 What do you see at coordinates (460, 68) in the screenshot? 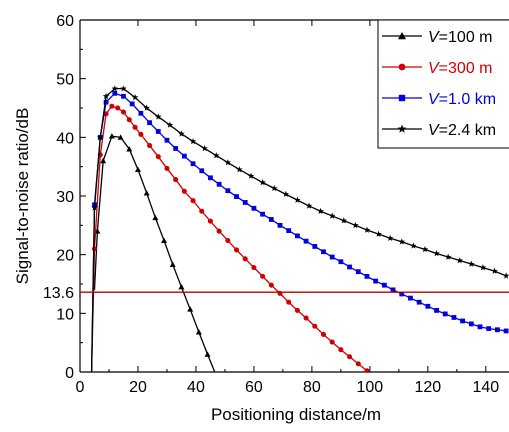
I see `legend-label: V=300 m` at bounding box center [460, 68].